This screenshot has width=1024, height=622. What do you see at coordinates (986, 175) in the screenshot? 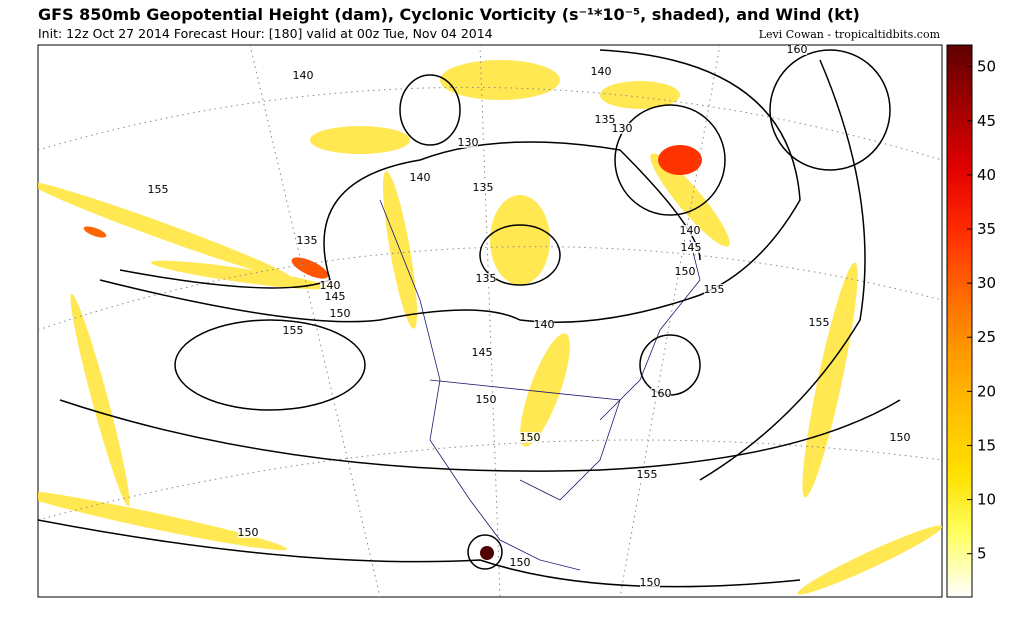
I see `colorbar-tick-label: 40` at bounding box center [986, 175].